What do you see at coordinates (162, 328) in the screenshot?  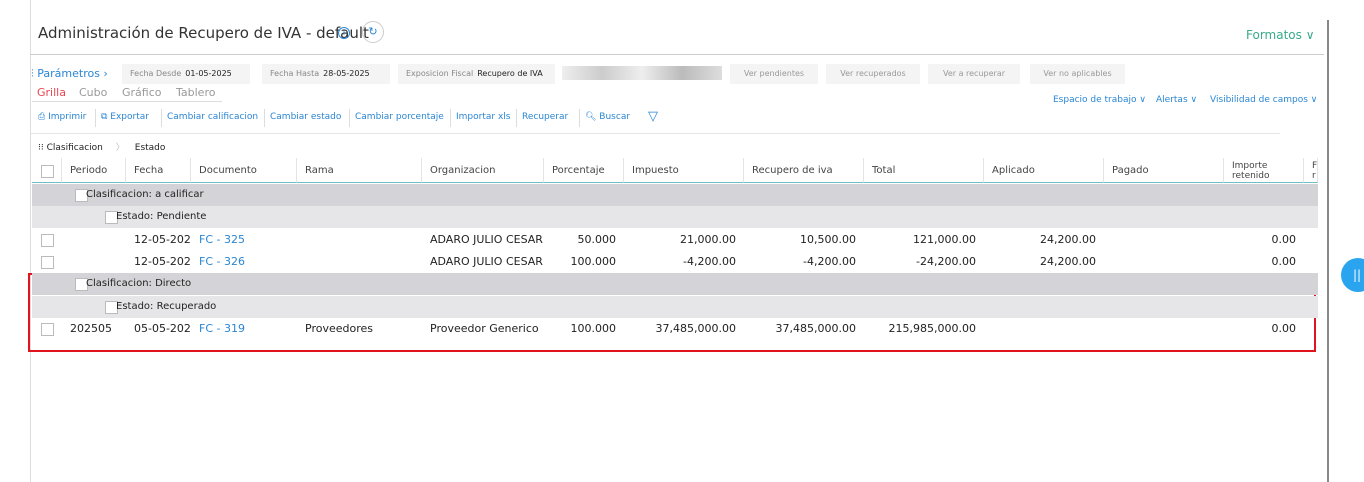 I see `table-cell: 05-05-2025` at bounding box center [162, 328].